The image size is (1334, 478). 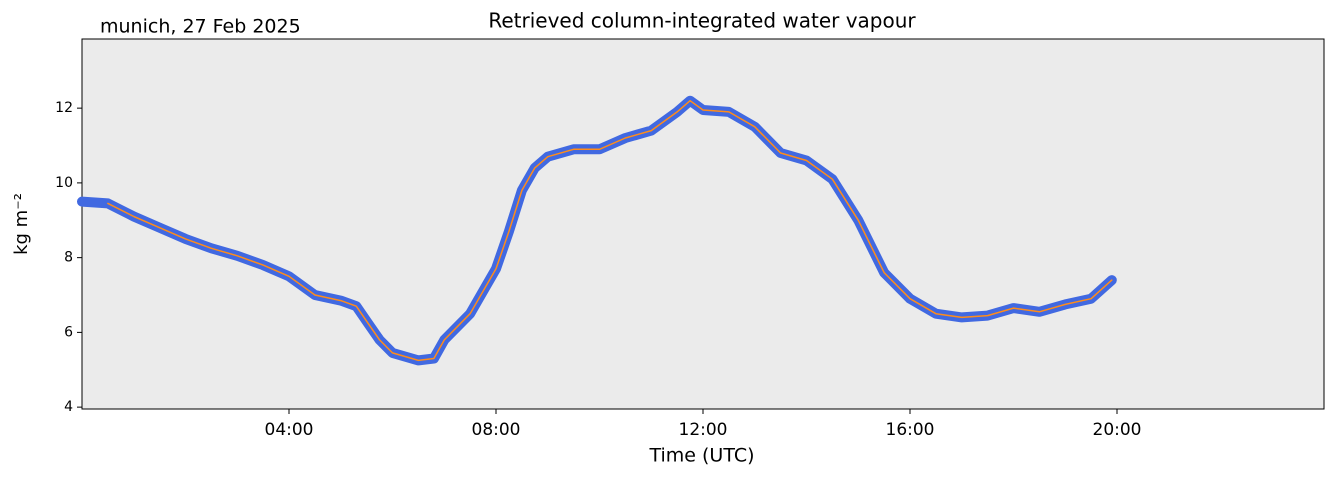 What do you see at coordinates (703, 430) in the screenshot?
I see `x-tick-label: 12:00` at bounding box center [703, 430].